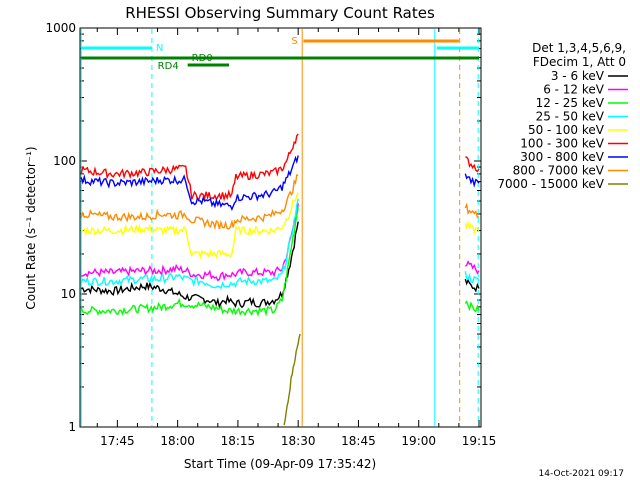 Image resolution: width=640 pixels, height=480 pixels. Describe the element at coordinates (479, 441) in the screenshot. I see `x-tick-label: 19:15` at that location.